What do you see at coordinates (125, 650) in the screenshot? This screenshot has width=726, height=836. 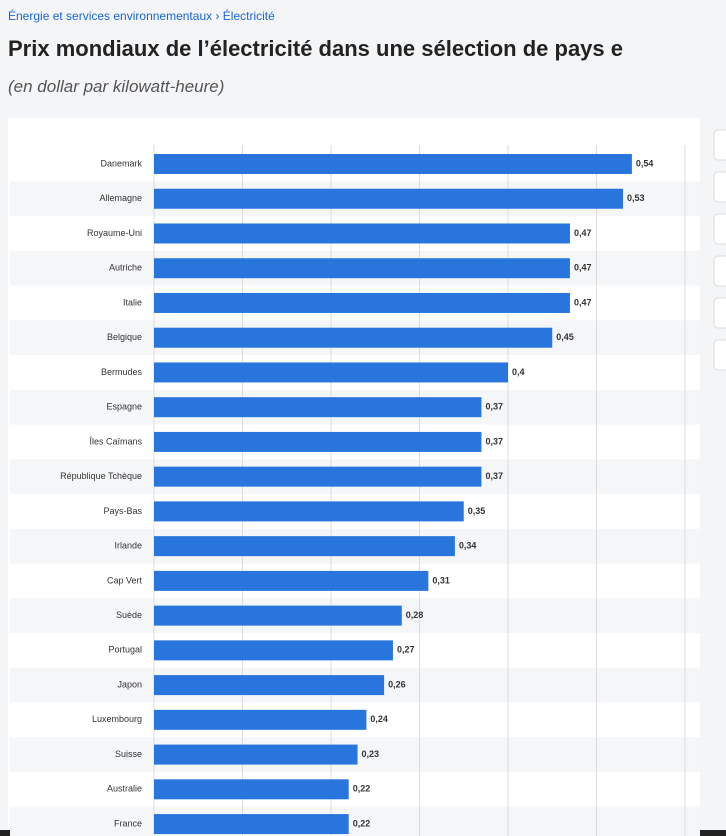 I see `y-tick-label: Portugal` at bounding box center [125, 650].